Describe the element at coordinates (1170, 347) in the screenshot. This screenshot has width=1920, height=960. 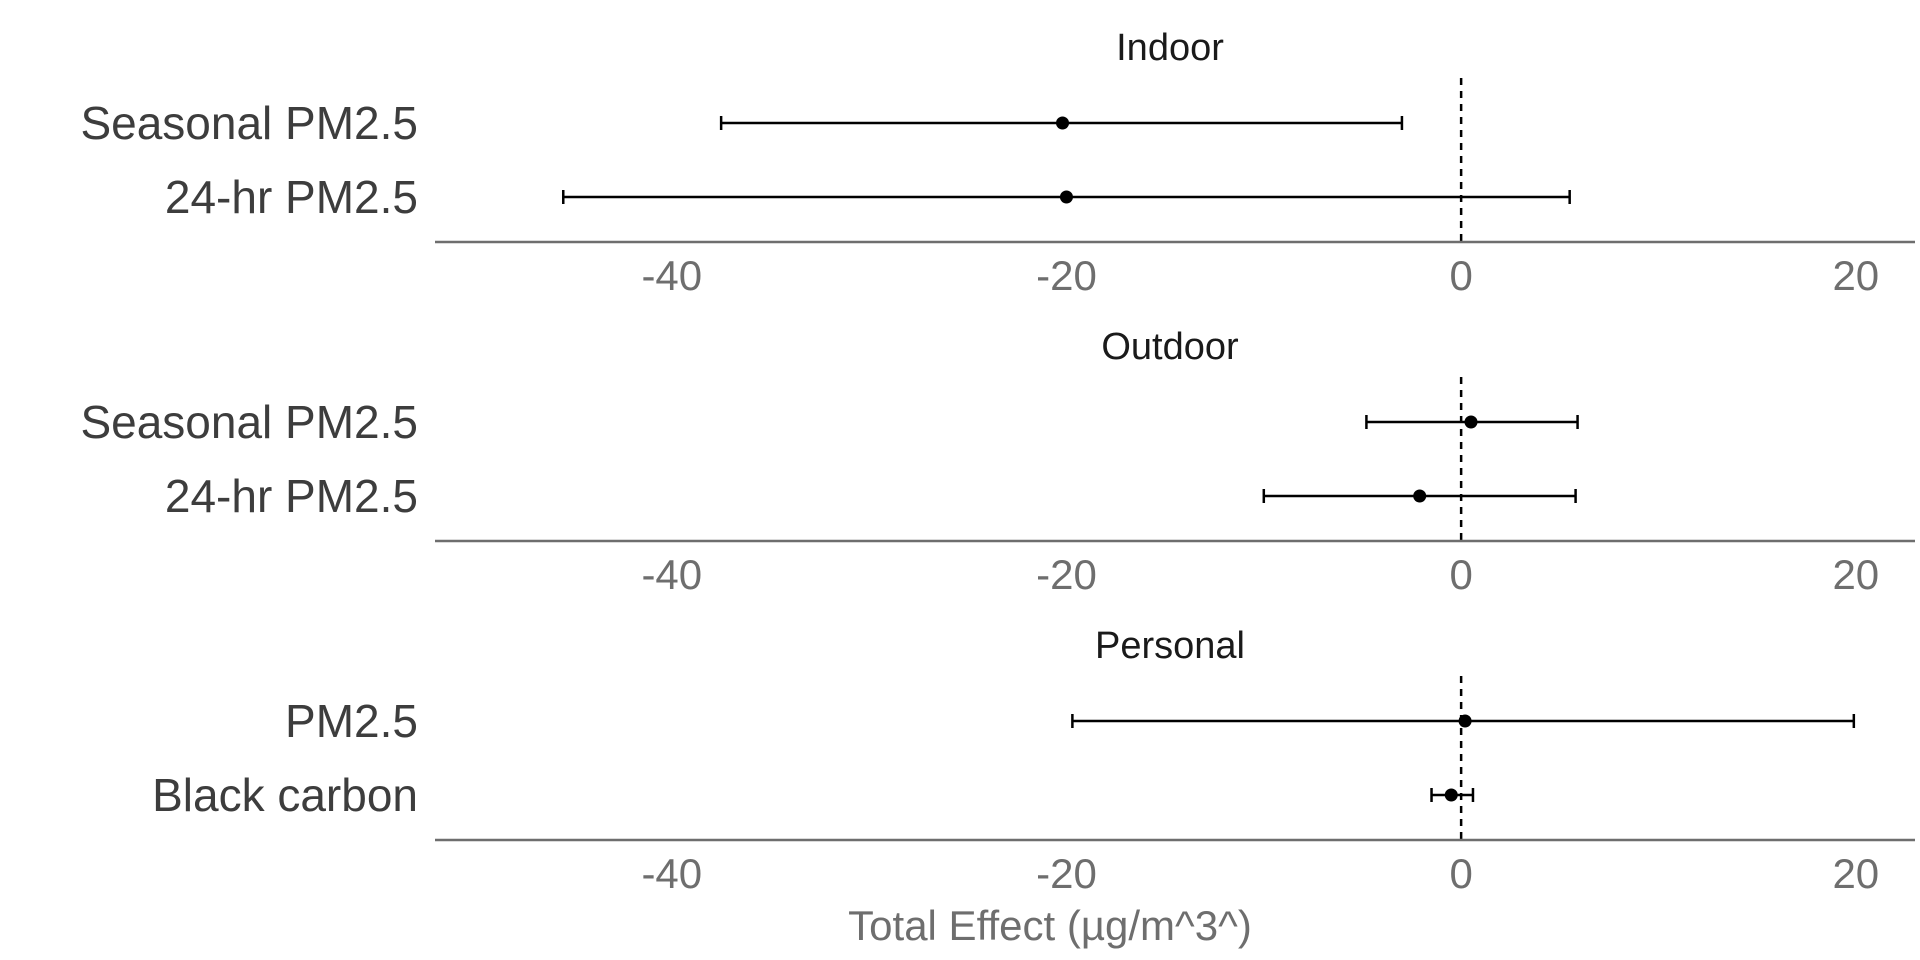
I see `panel-title: Outdoor` at that location.